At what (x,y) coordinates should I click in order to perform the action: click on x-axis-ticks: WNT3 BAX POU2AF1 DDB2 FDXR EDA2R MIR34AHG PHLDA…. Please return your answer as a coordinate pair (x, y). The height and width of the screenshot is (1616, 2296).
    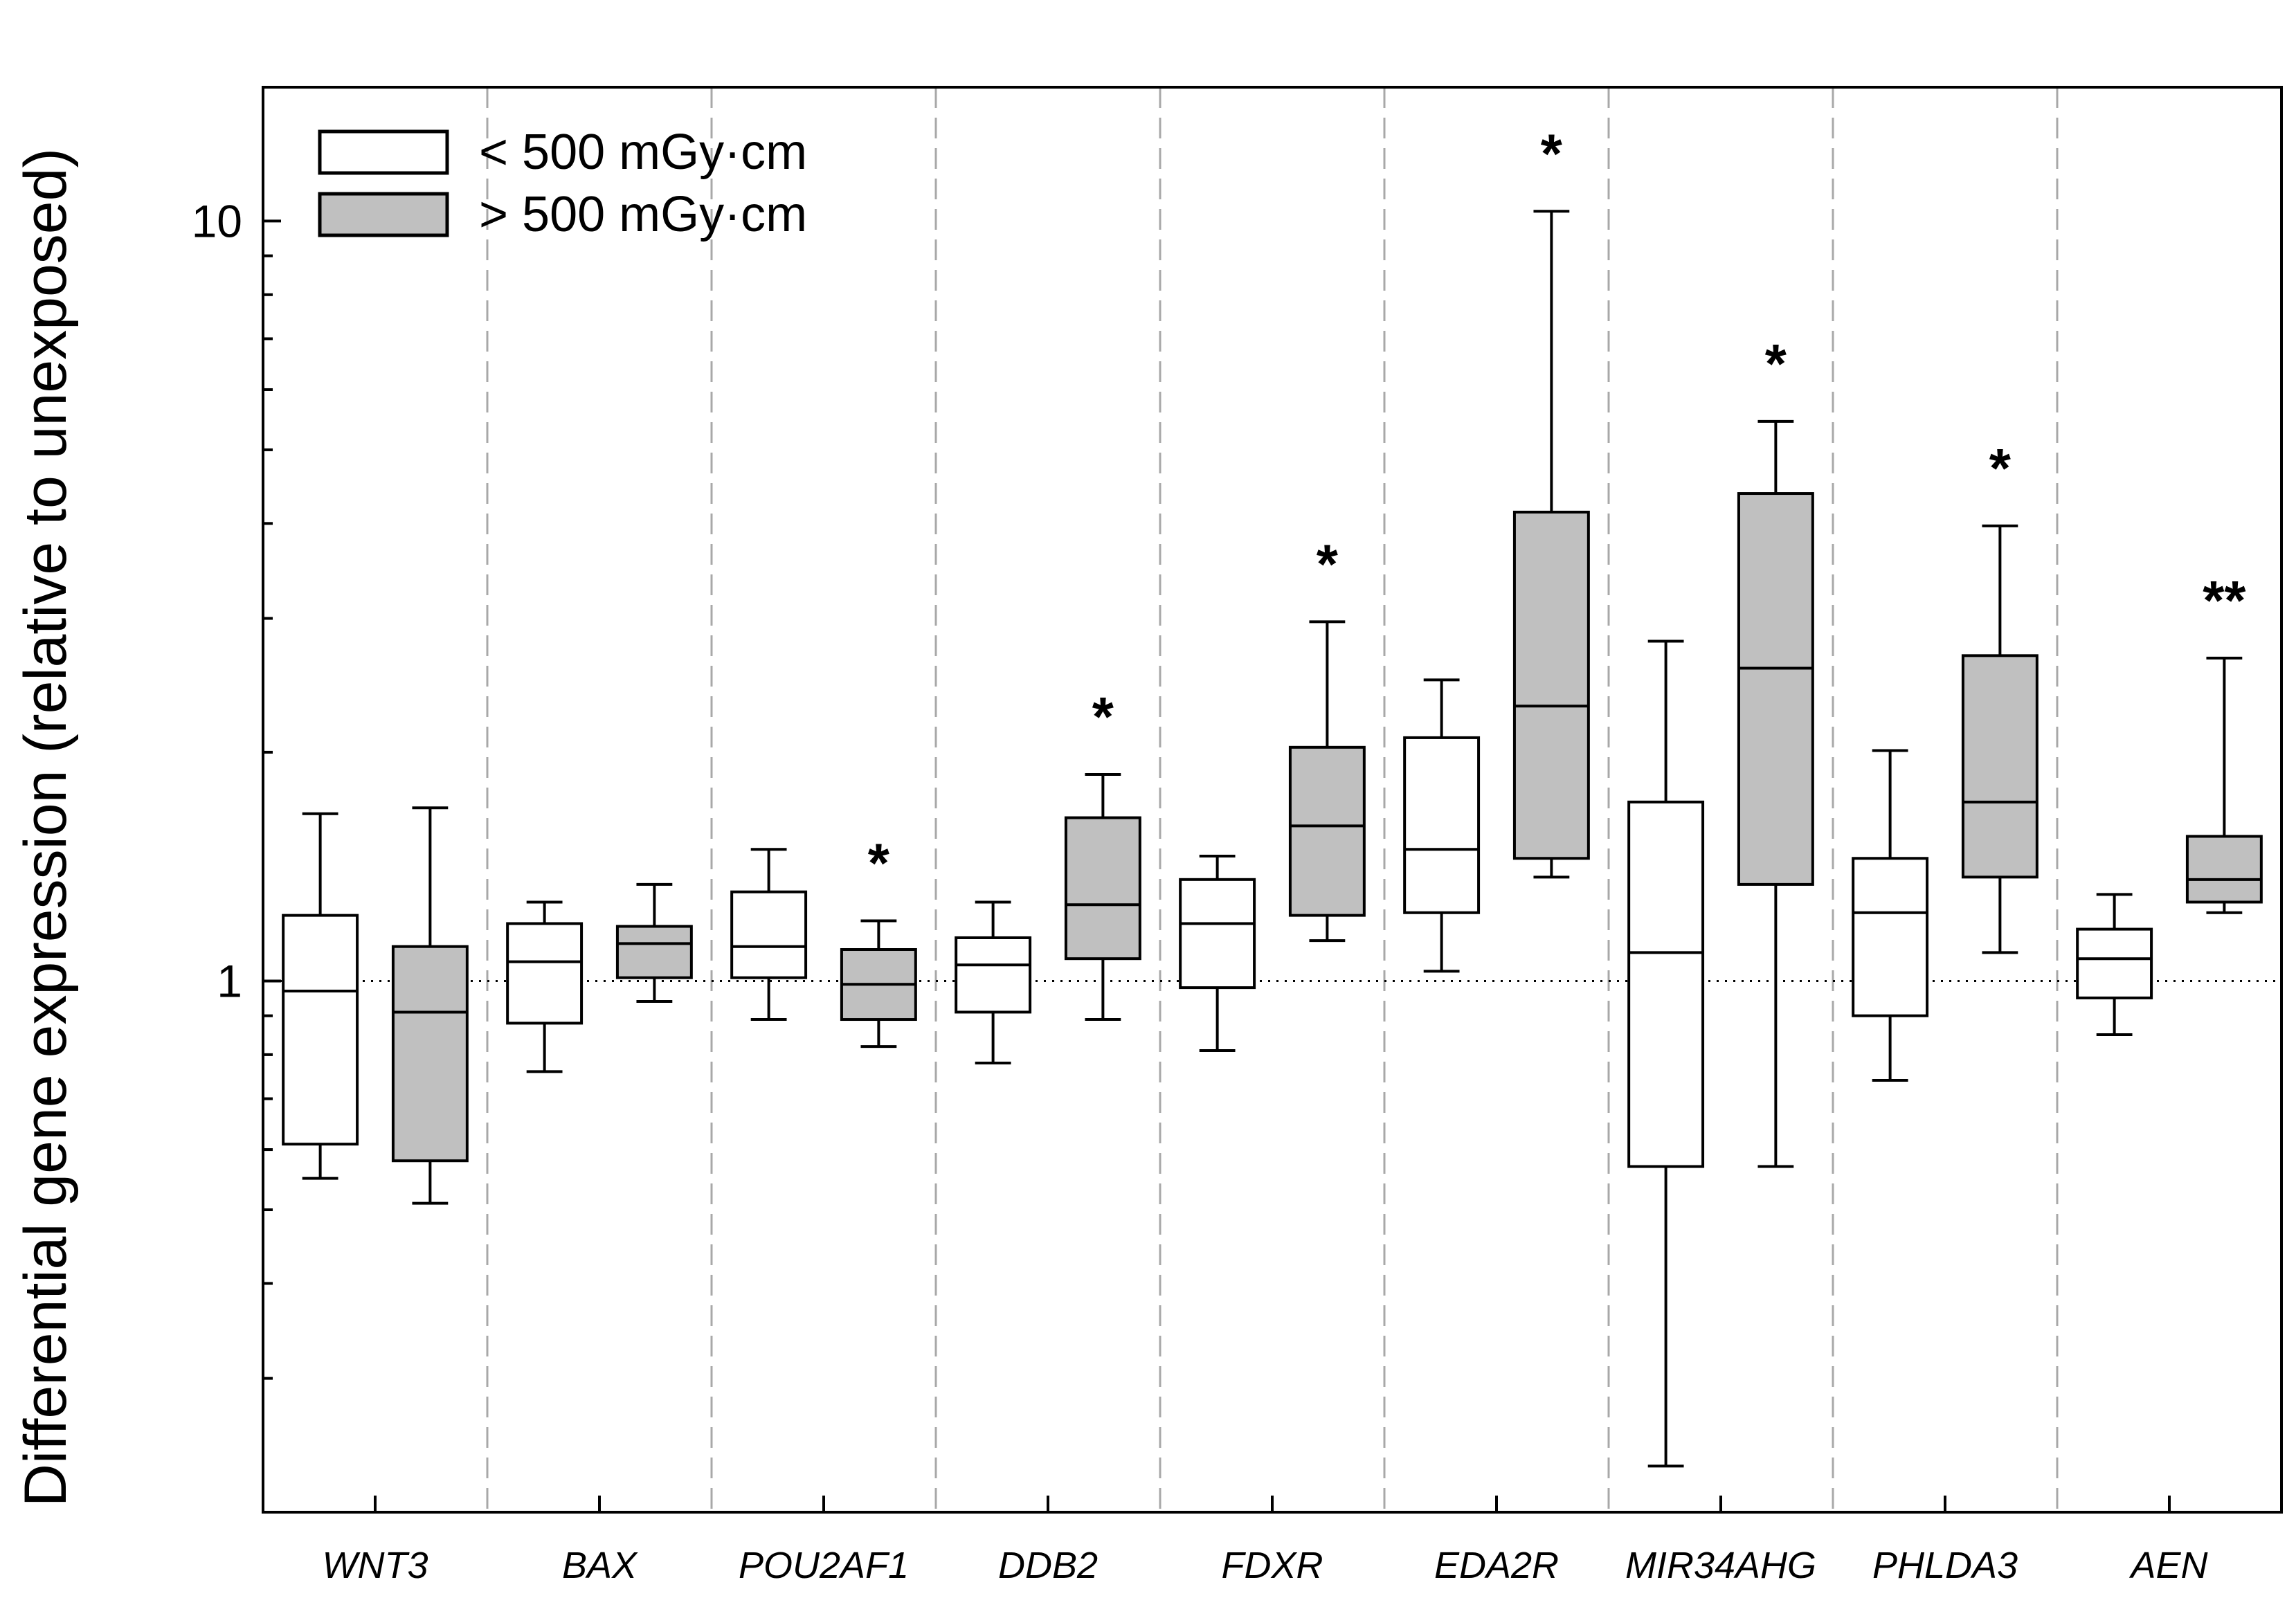
    Looking at the image, I should click on (1266, 1541).